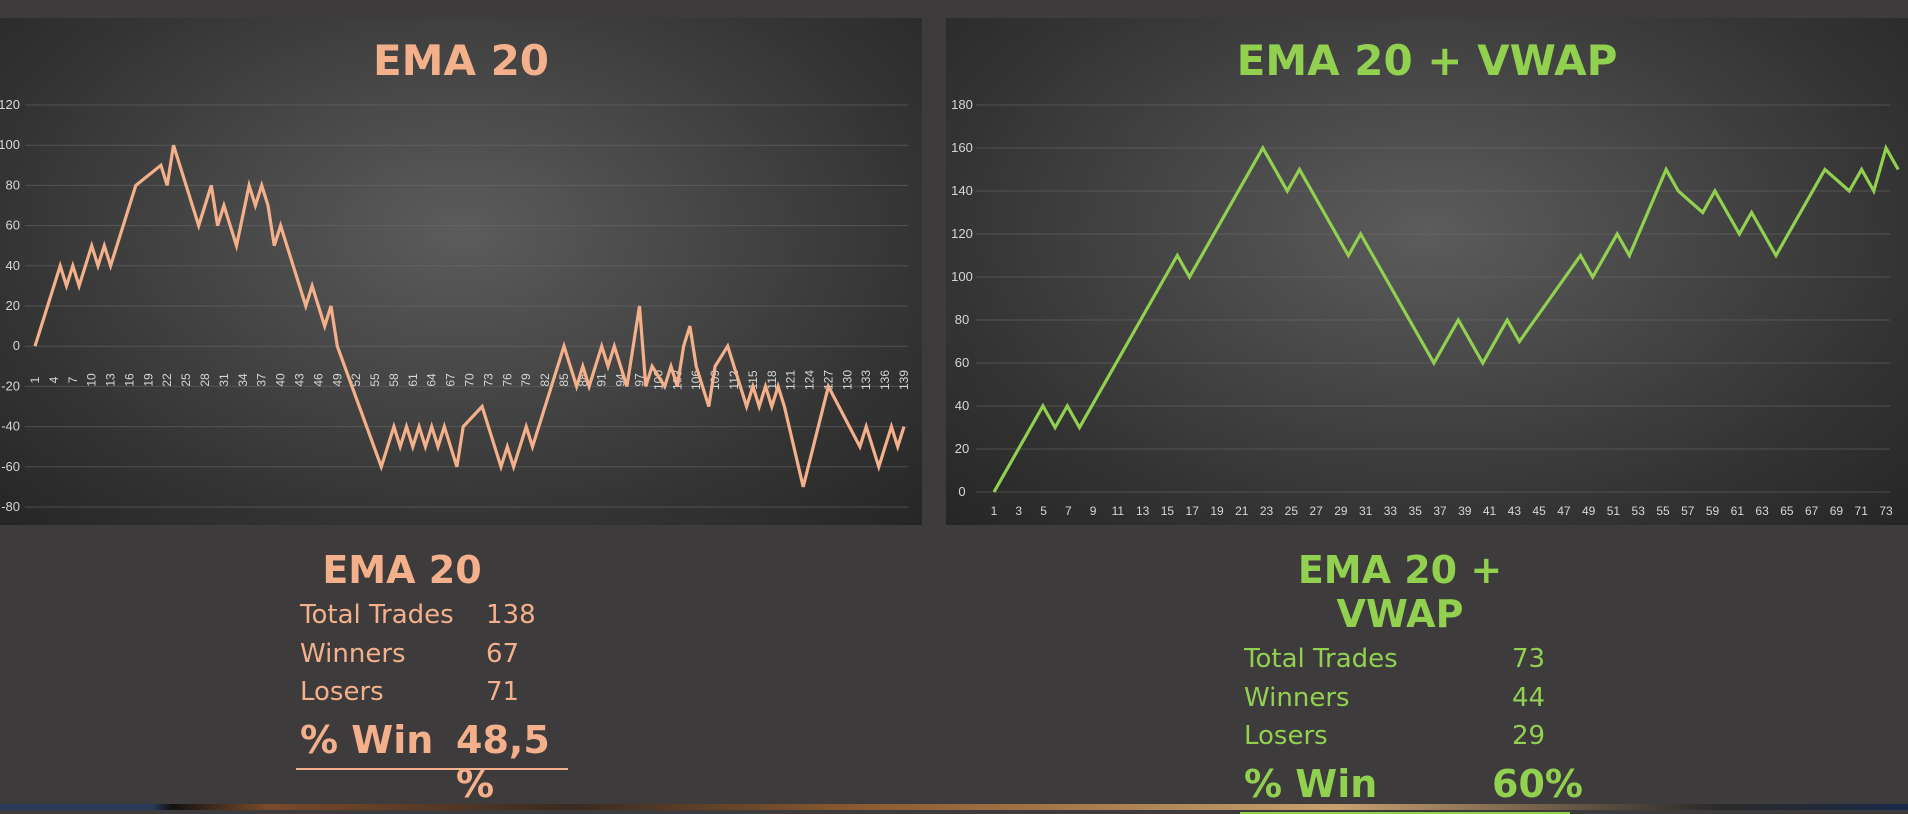 This screenshot has height=814, width=1908. I want to click on x-tick-label: 31, so click(224, 380).